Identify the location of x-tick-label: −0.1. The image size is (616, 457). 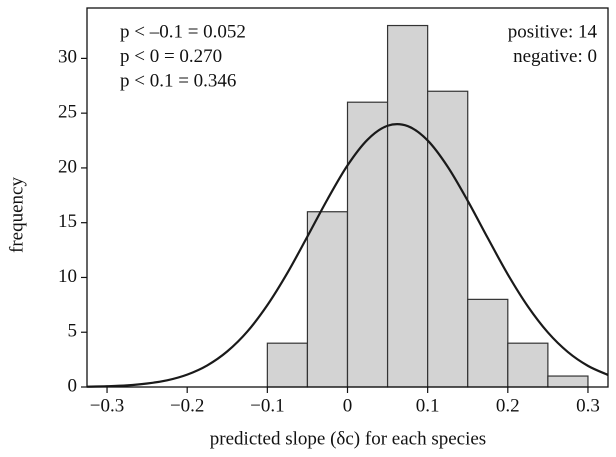
(267, 405).